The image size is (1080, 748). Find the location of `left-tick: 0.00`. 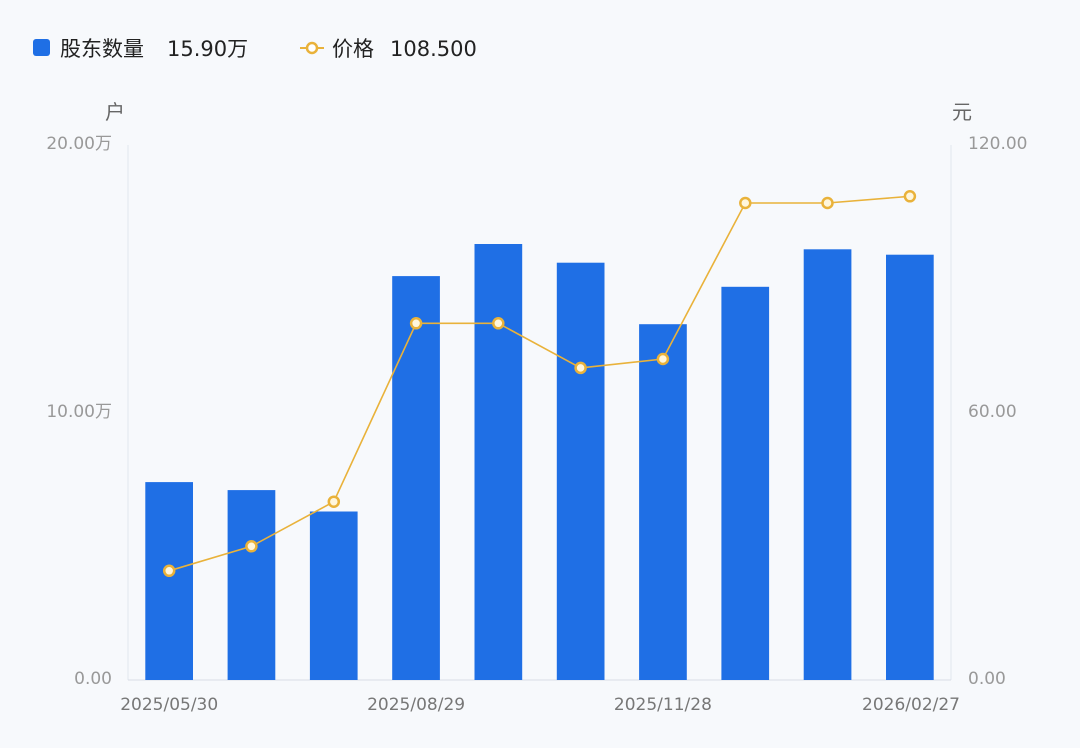

left-tick: 0.00 is located at coordinates (93, 679).